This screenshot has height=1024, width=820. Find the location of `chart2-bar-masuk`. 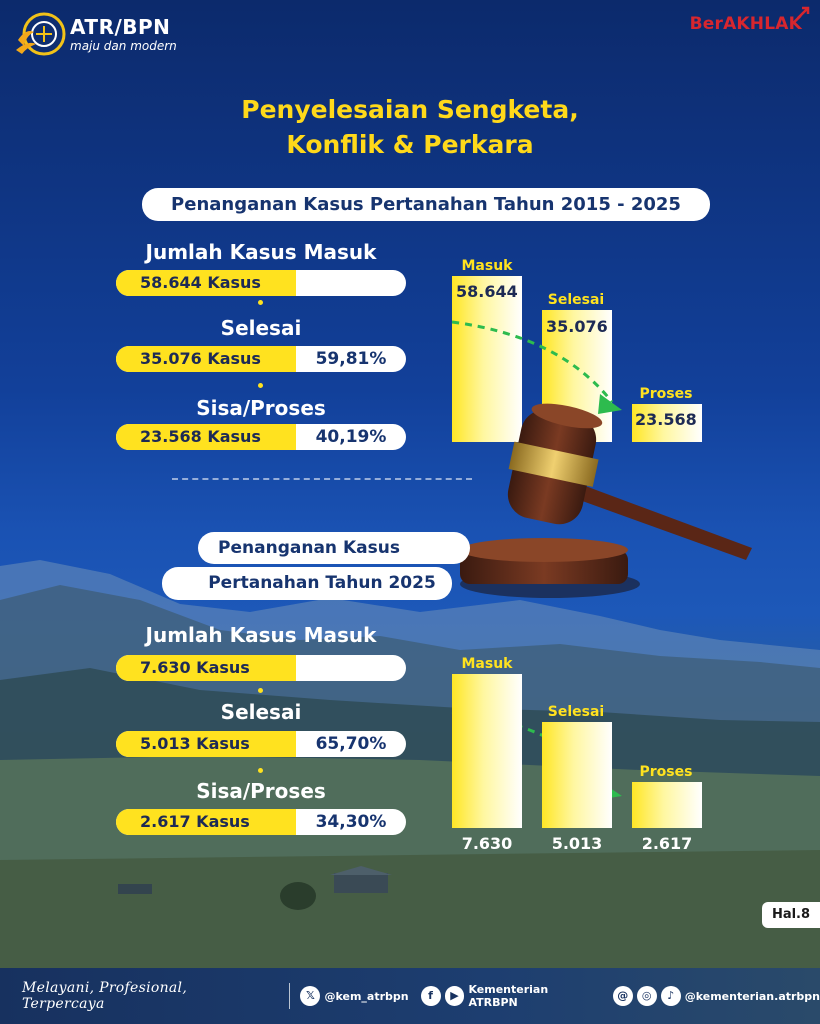

chart2-bar-masuk is located at coordinates (487, 751).